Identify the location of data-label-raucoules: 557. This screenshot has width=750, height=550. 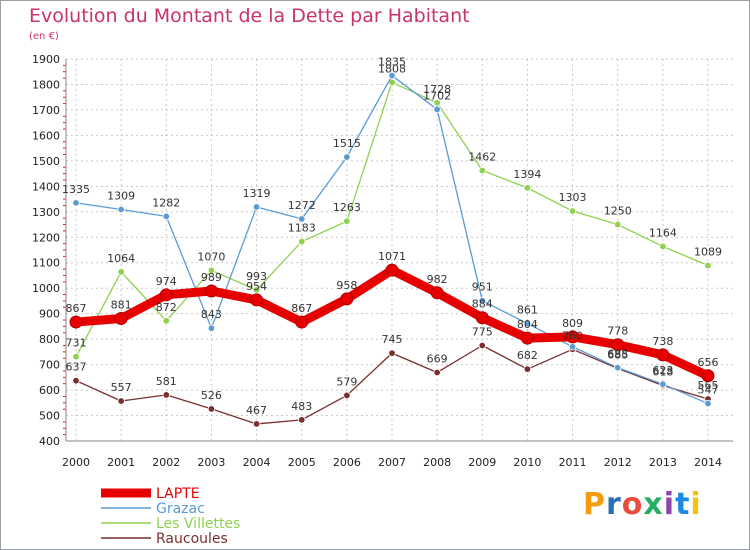
(121, 387).